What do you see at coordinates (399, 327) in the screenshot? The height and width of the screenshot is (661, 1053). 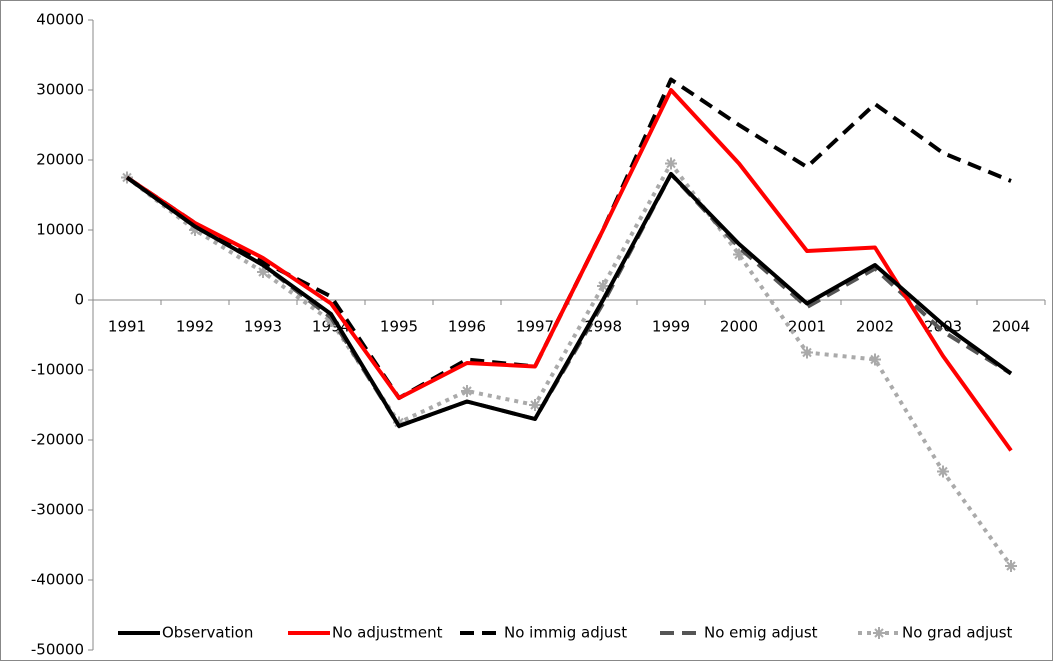 I see `x-tick-label: 1995` at bounding box center [399, 327].